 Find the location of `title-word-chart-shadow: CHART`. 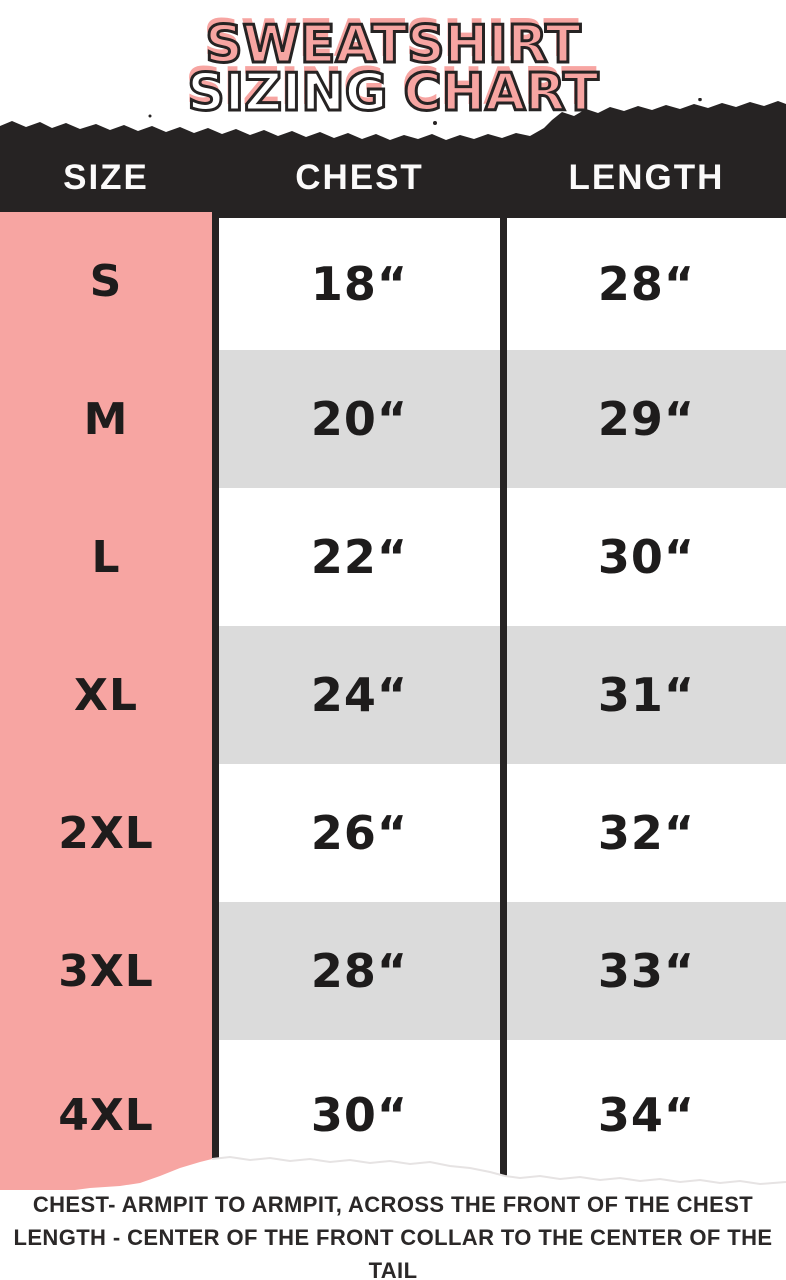

title-word-chart-shadow: CHART is located at coordinates (499, 87).